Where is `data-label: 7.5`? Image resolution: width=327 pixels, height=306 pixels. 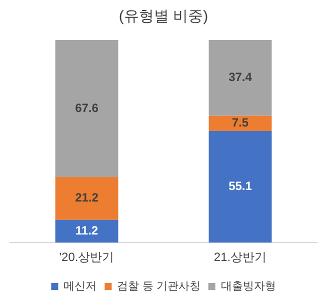
data-label: 7.5 is located at coordinates (240, 123).